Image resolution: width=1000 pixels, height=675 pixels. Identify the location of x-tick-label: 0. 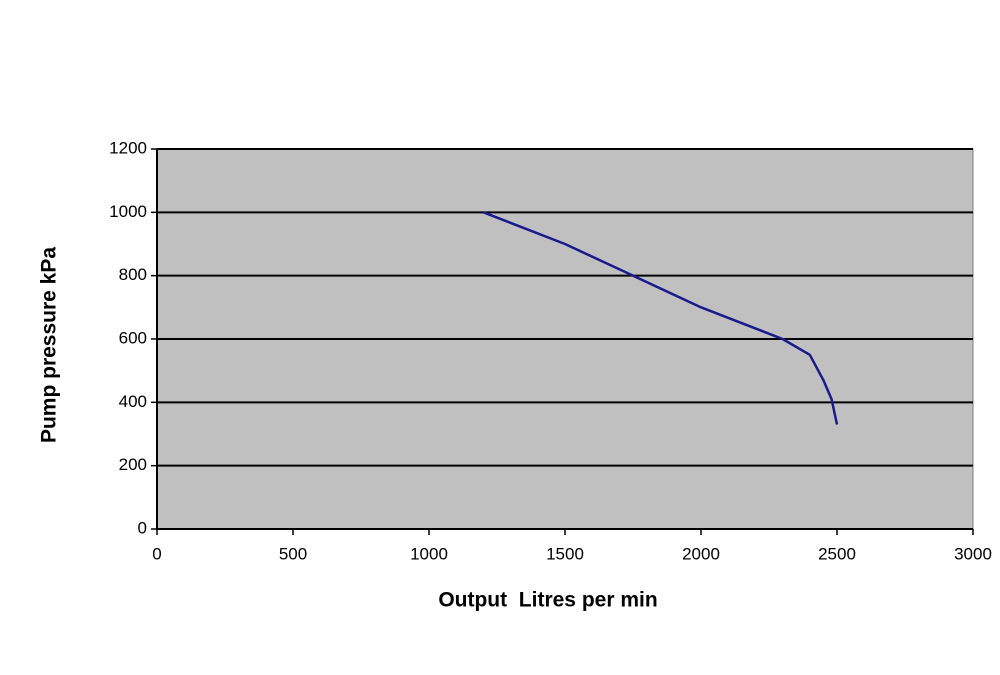
(156, 553).